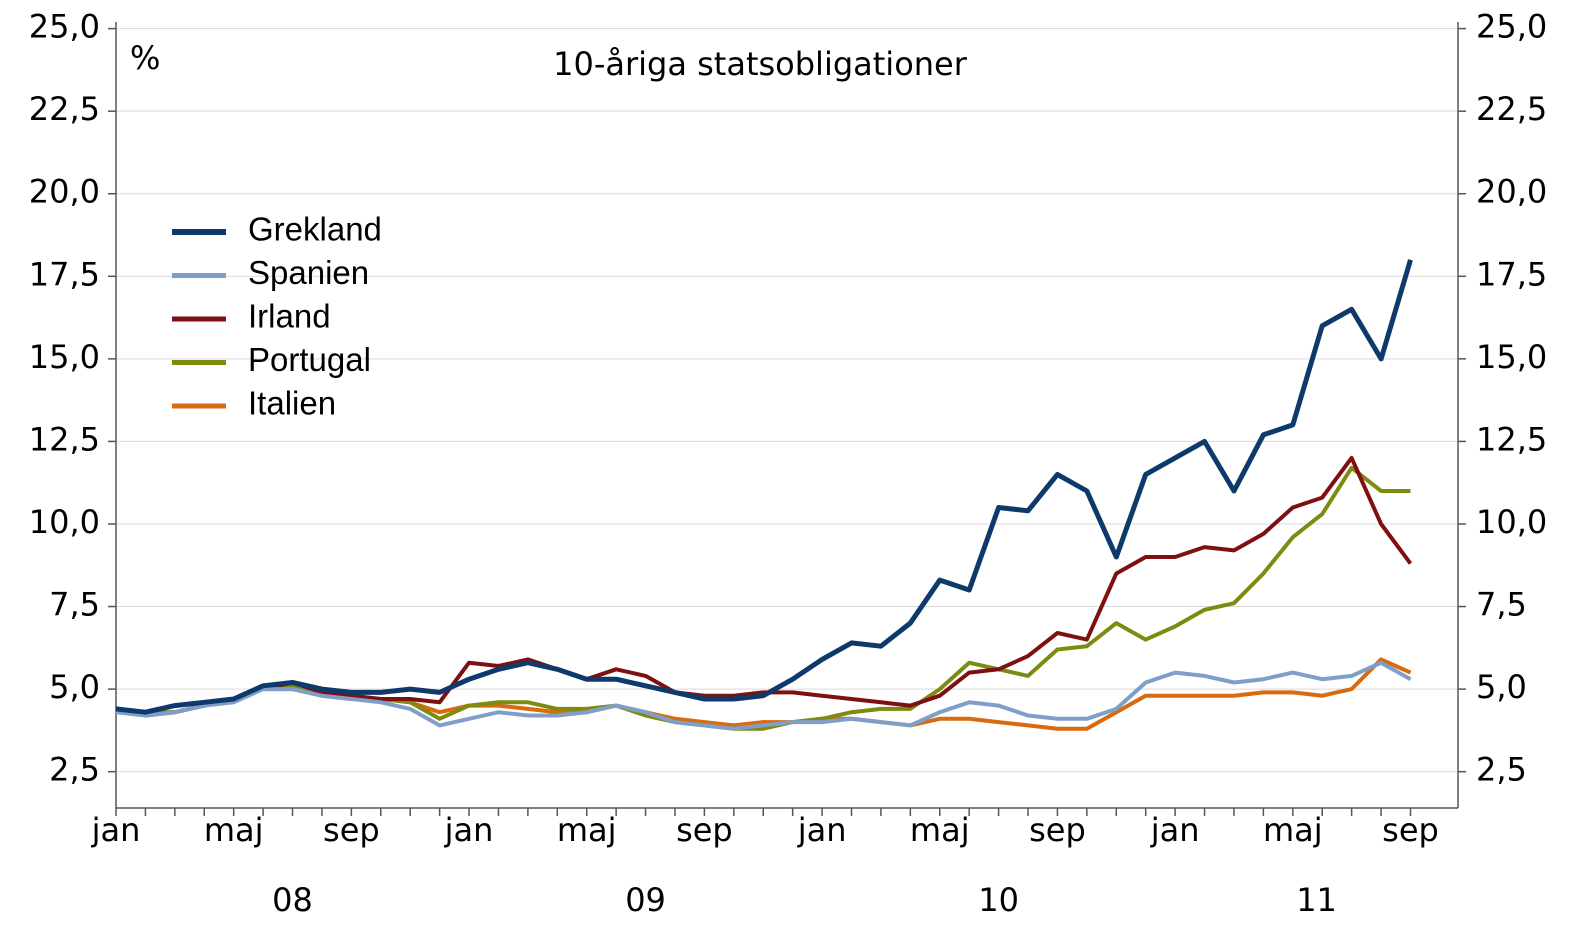 The image size is (1595, 934). I want to click on legend-label: Portugal, so click(309, 359).